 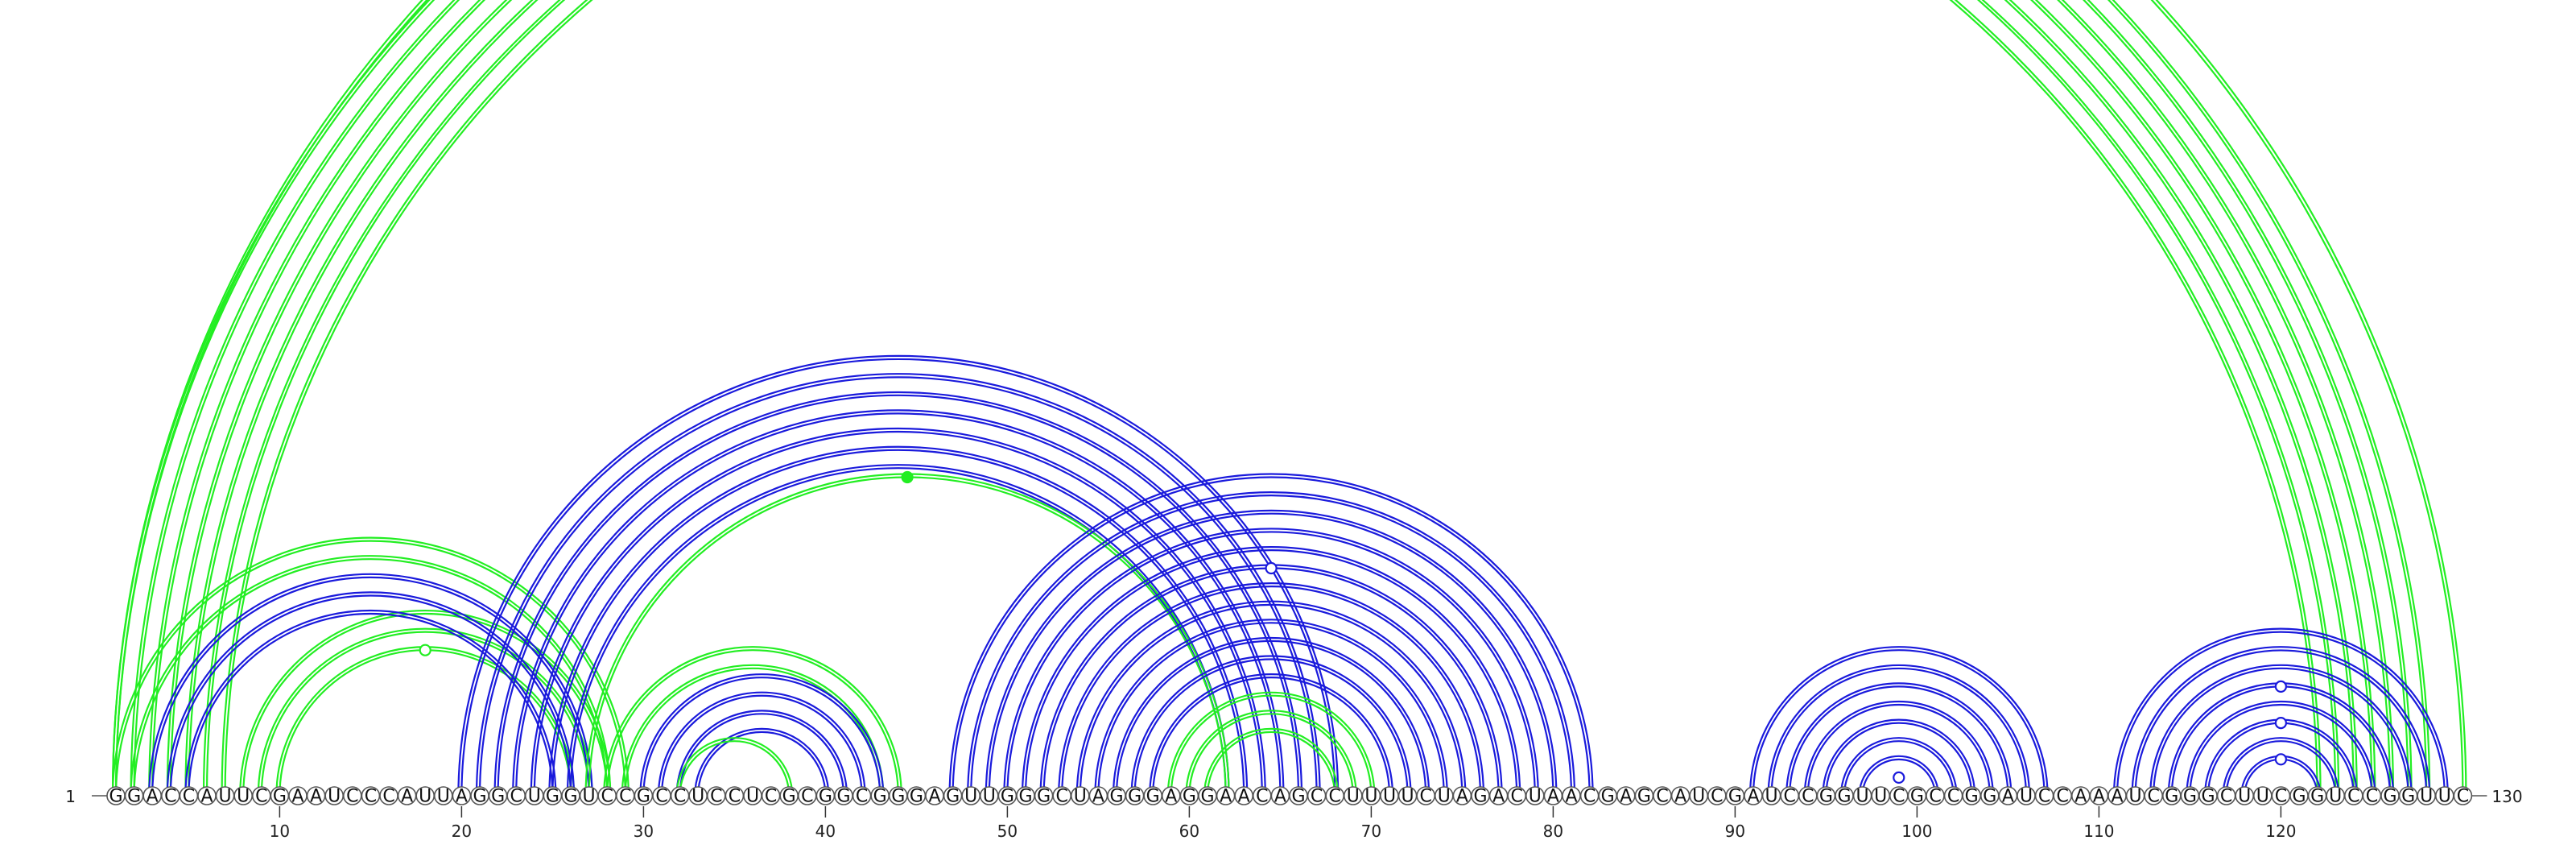 What do you see at coordinates (1916, 823) in the screenshot?
I see `position-tick: 100` at bounding box center [1916, 823].